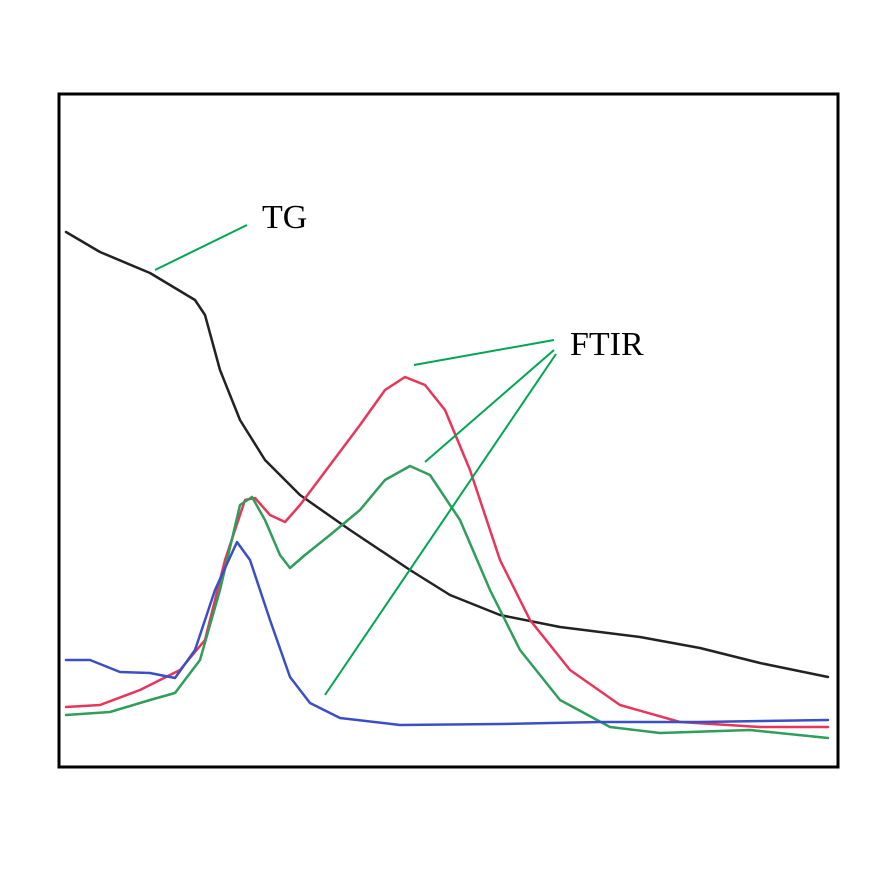 This screenshot has width=885, height=885. I want to click on tg-label: TG, so click(284, 217).